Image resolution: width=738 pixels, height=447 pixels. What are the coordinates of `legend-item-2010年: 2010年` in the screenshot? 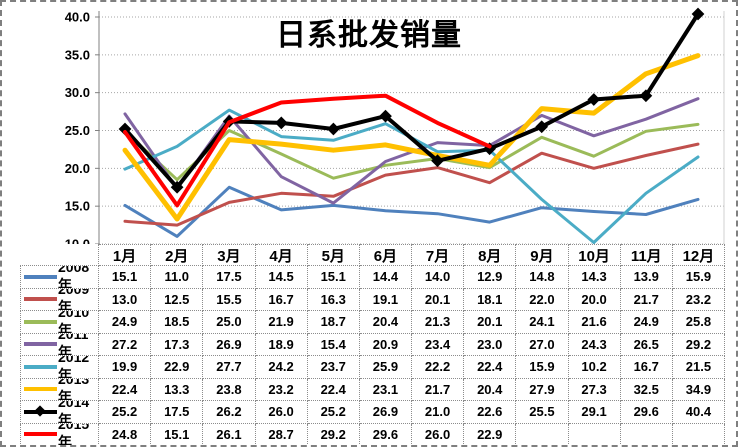 It's located at (59, 322).